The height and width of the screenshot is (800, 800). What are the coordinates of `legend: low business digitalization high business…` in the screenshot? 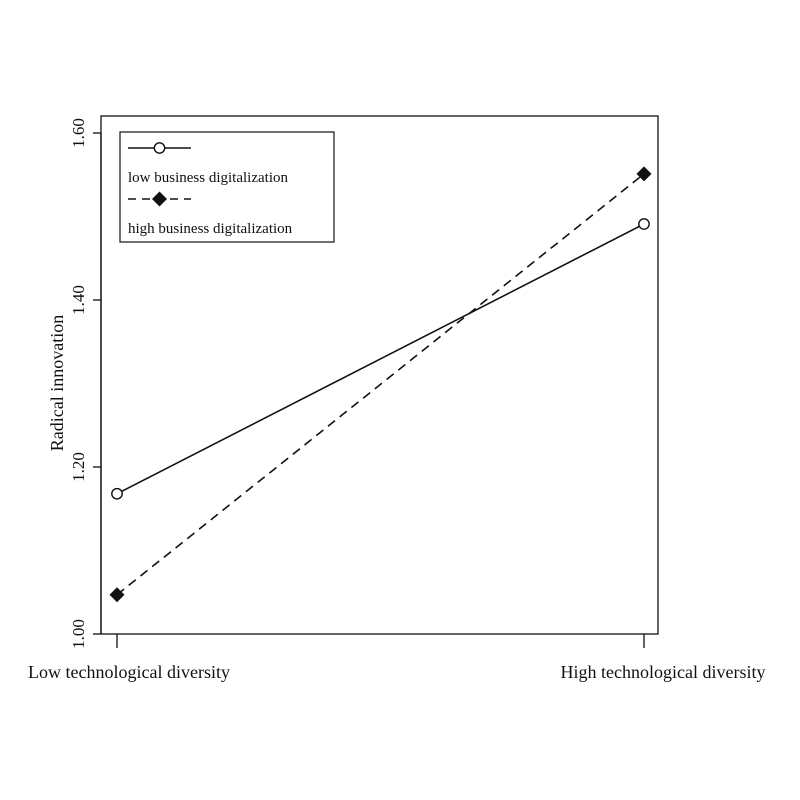 It's located at (227, 187).